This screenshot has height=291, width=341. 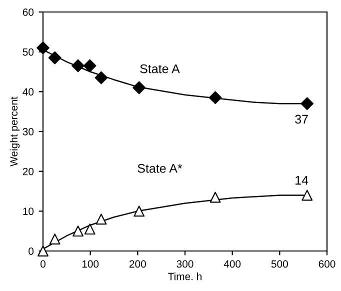 I want to click on y-tick-label: 60, so click(x=28, y=12).